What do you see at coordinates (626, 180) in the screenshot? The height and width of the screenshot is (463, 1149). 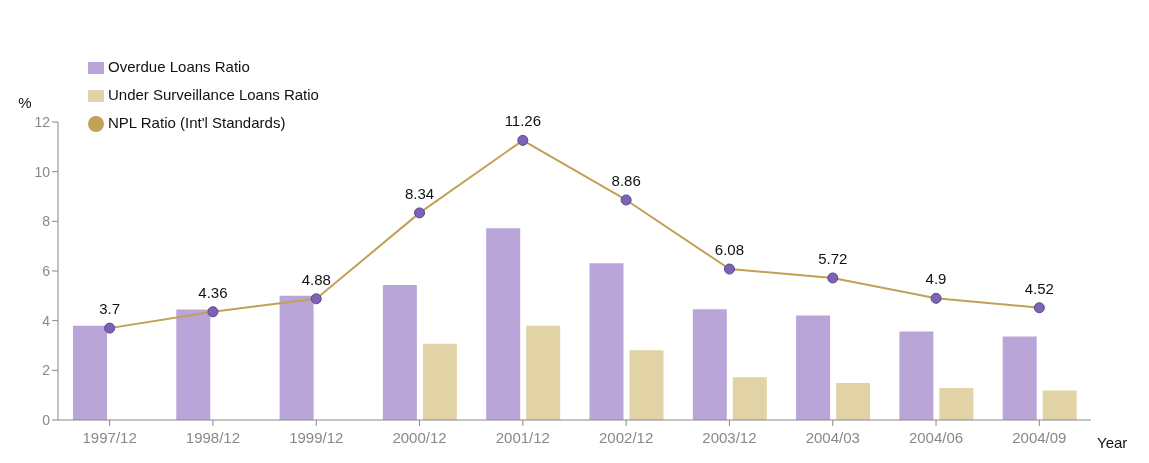 I see `data-label: 8.86` at bounding box center [626, 180].